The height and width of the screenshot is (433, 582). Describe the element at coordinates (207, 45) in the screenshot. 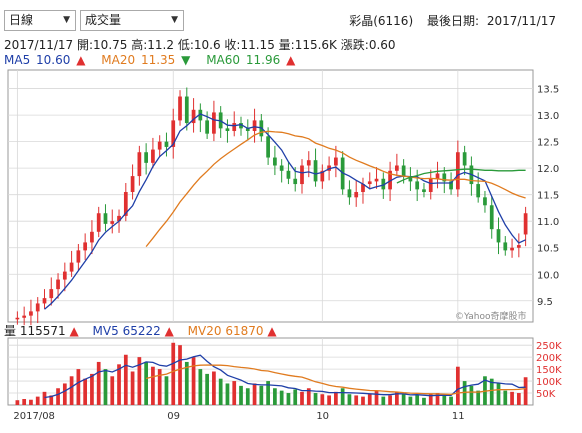

I see `low-value: 10.6` at that location.